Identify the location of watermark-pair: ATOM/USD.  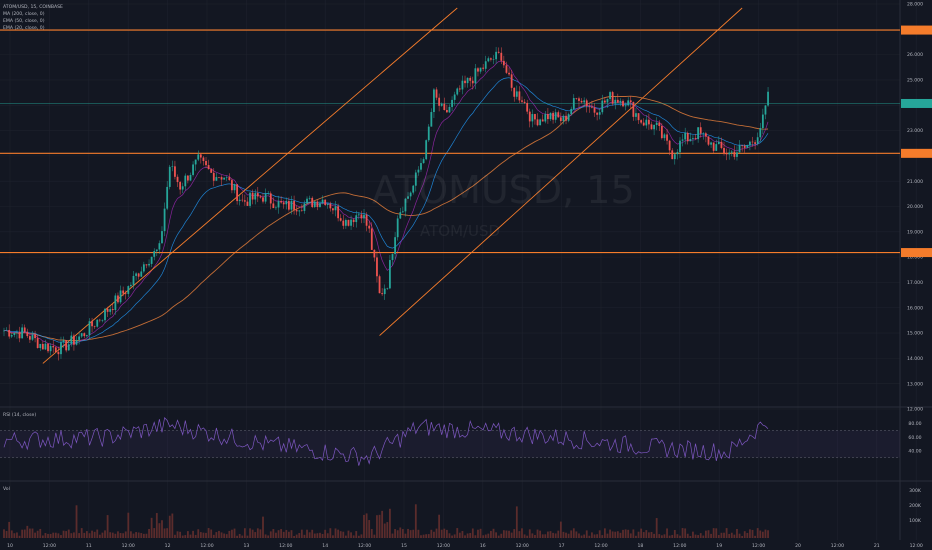
(460, 231).